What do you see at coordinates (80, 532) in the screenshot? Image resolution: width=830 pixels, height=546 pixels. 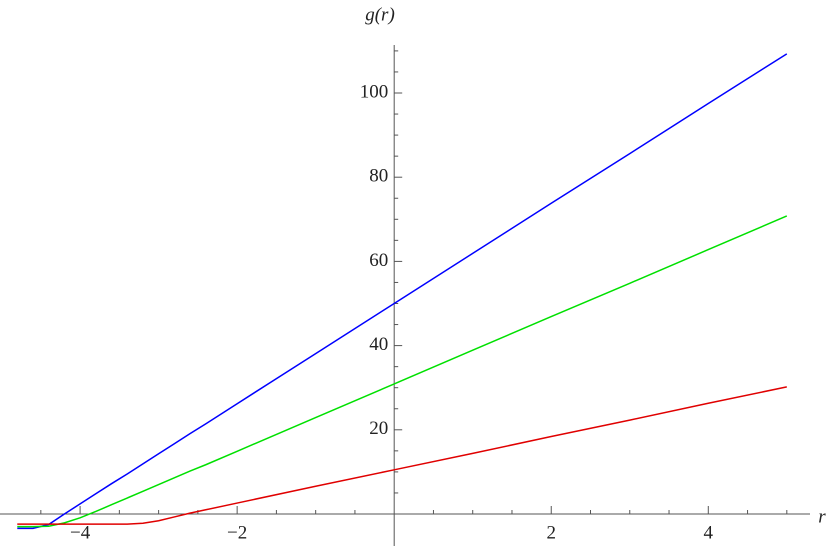 I see `x-tick-label: −4` at bounding box center [80, 532].